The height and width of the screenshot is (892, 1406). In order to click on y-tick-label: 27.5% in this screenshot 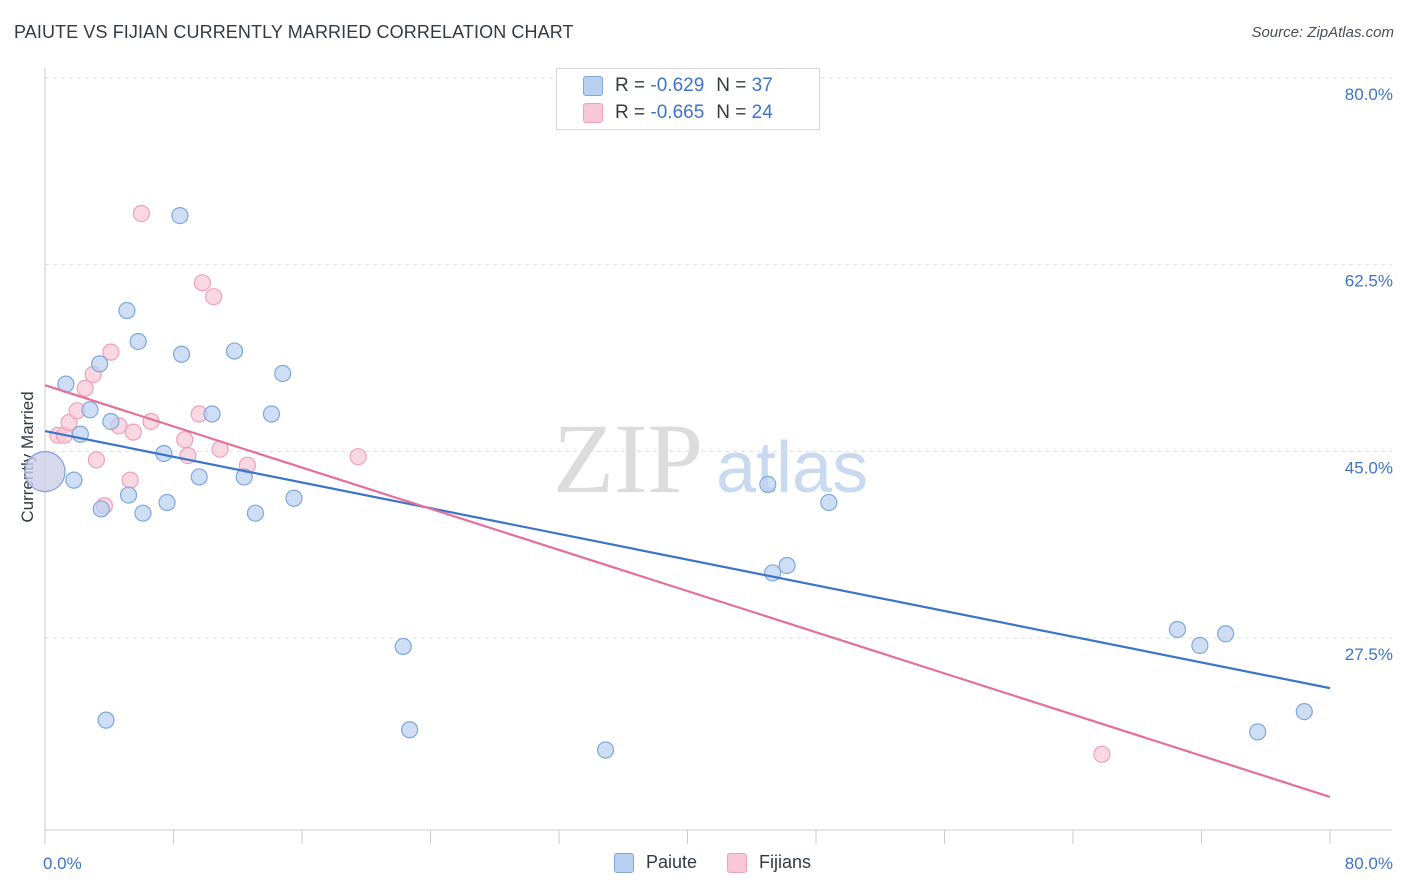, I will do `click(1369, 654)`.